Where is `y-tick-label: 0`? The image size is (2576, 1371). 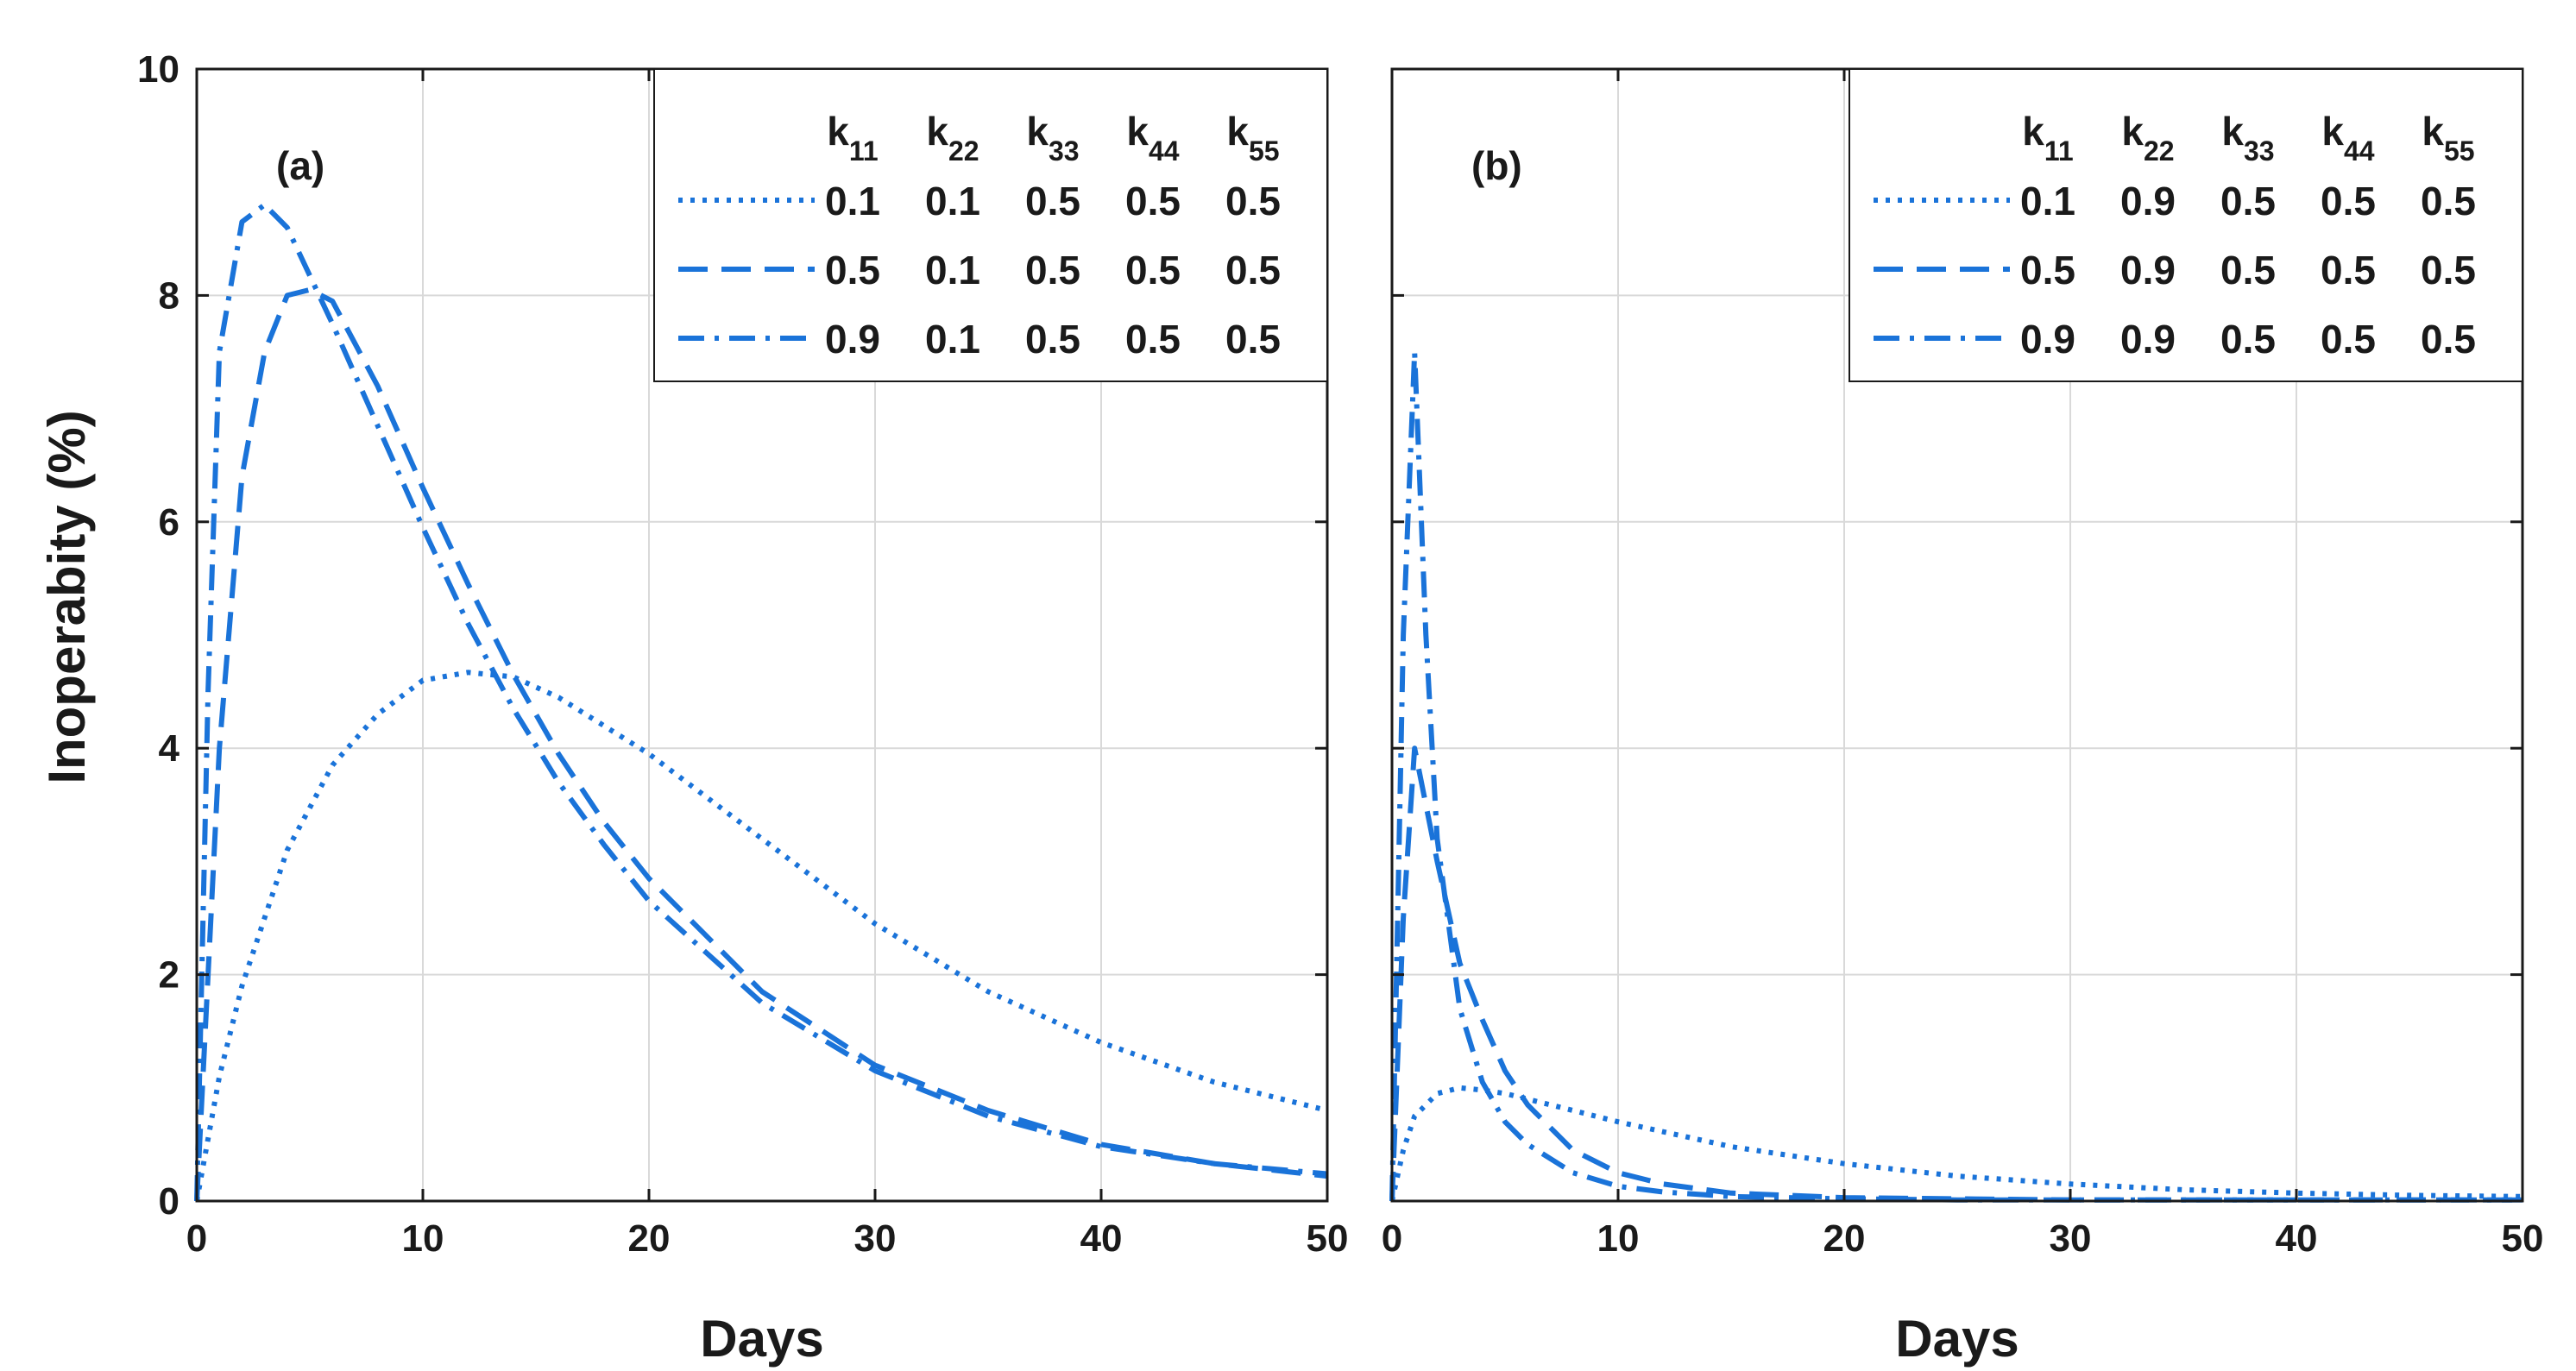
y-tick-label: 0 is located at coordinates (169, 1201).